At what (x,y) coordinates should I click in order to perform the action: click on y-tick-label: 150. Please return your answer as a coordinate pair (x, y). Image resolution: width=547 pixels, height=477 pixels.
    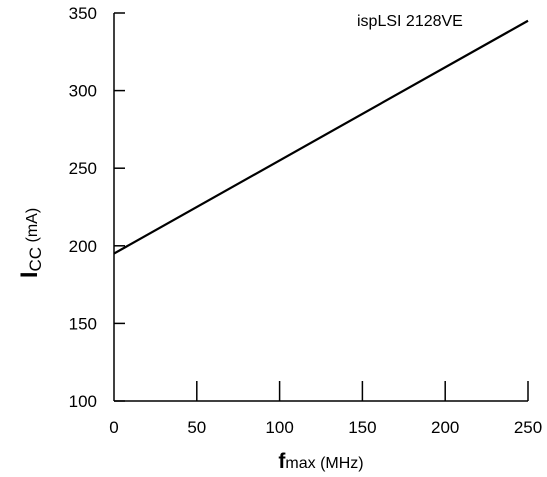
    Looking at the image, I should click on (83, 323).